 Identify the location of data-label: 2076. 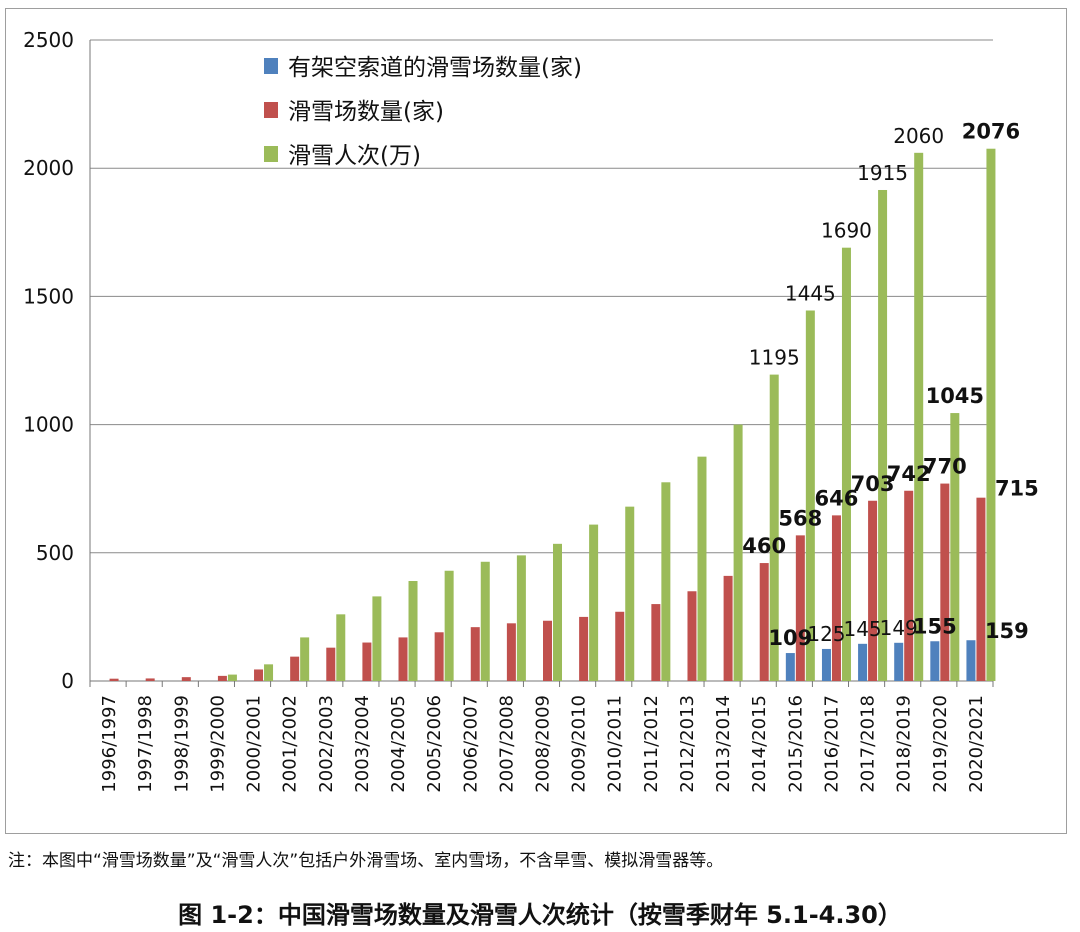
(991, 132).